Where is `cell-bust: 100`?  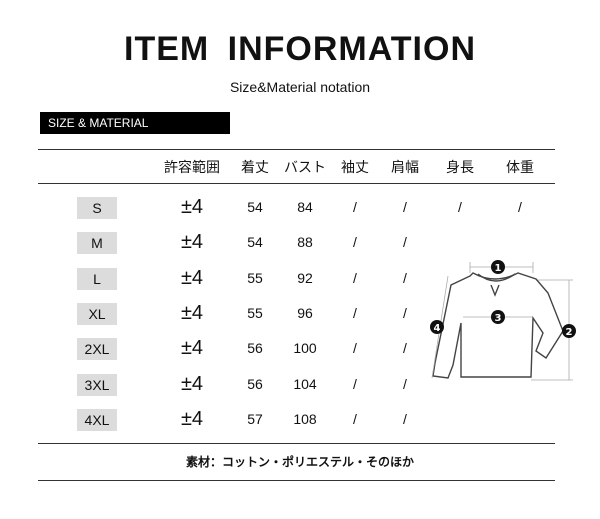
cell-bust: 100 is located at coordinates (305, 348).